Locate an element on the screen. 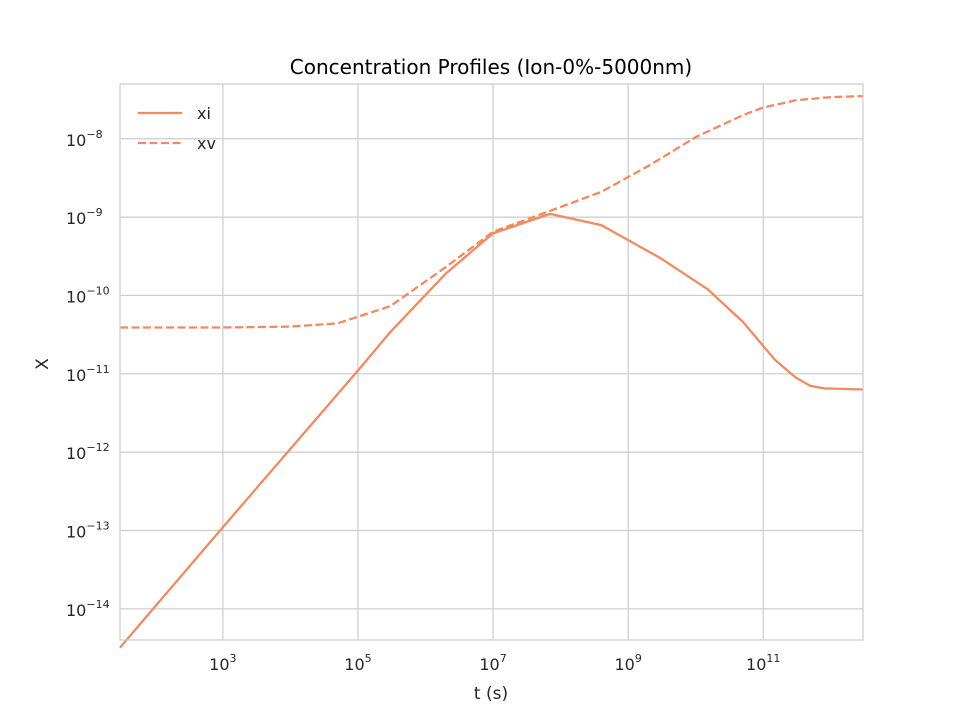 The image size is (960, 720). x-tick-label: 10³ is located at coordinates (222, 663).